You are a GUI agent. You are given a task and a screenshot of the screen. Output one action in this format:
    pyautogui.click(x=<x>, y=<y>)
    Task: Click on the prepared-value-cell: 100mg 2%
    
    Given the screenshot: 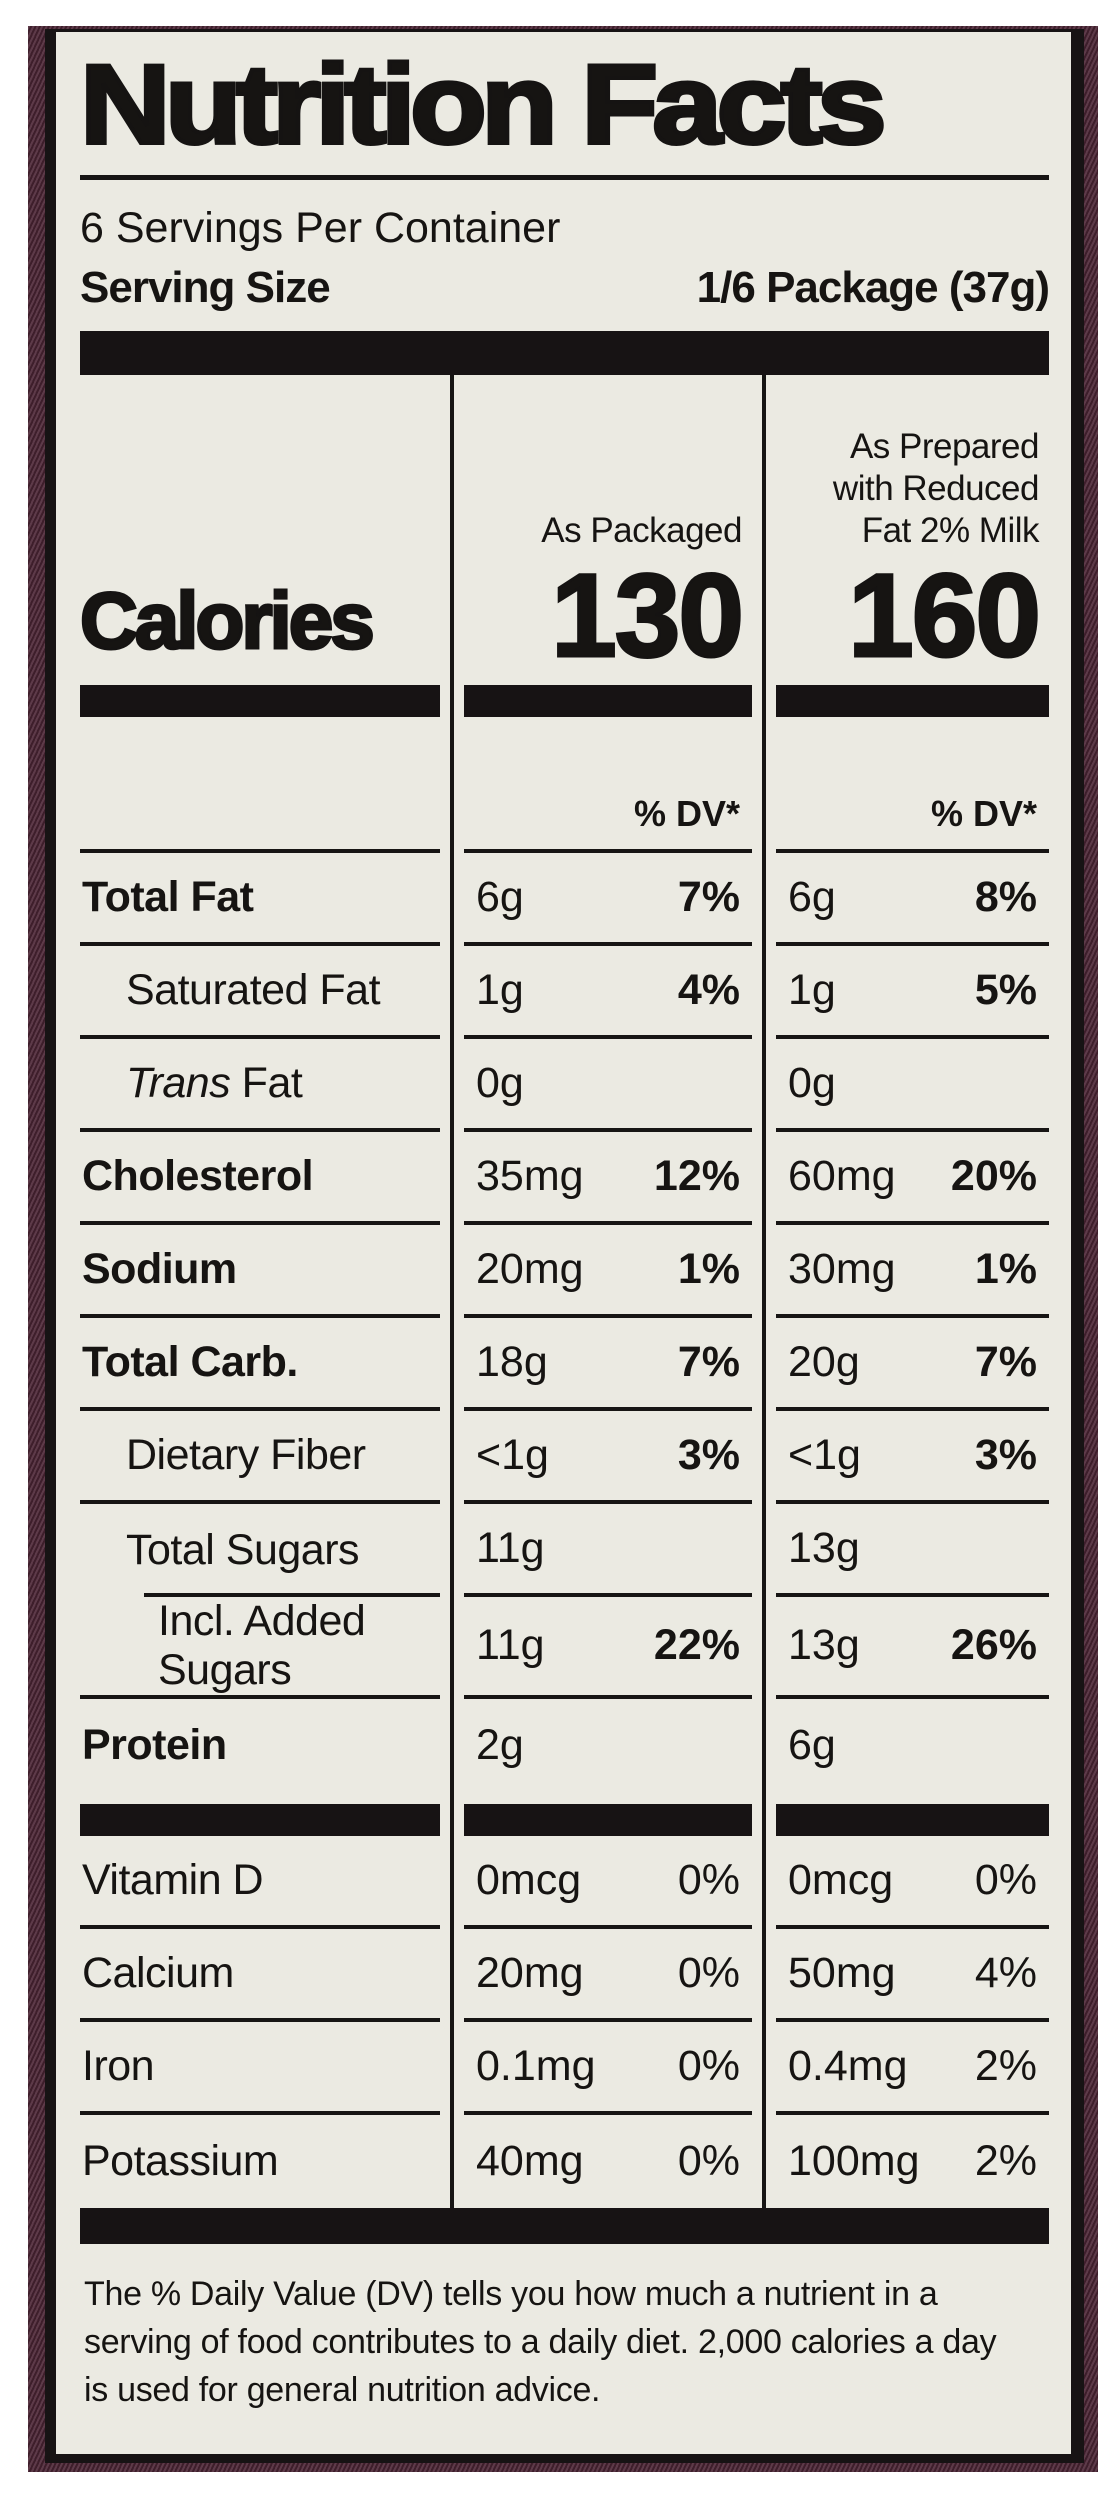 What is the action you would take?
    pyautogui.click(x=912, y=2161)
    